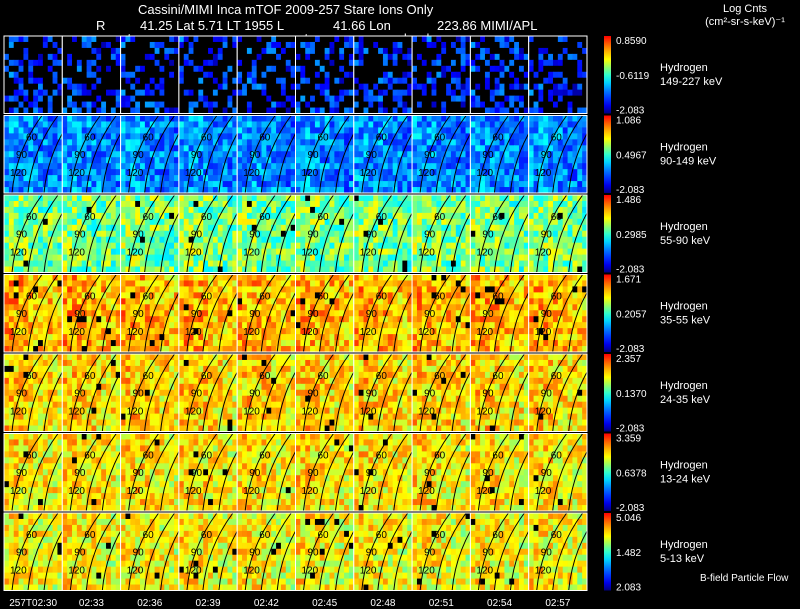  I want to click on energy-range-label: 55-90 keV, so click(685, 241).